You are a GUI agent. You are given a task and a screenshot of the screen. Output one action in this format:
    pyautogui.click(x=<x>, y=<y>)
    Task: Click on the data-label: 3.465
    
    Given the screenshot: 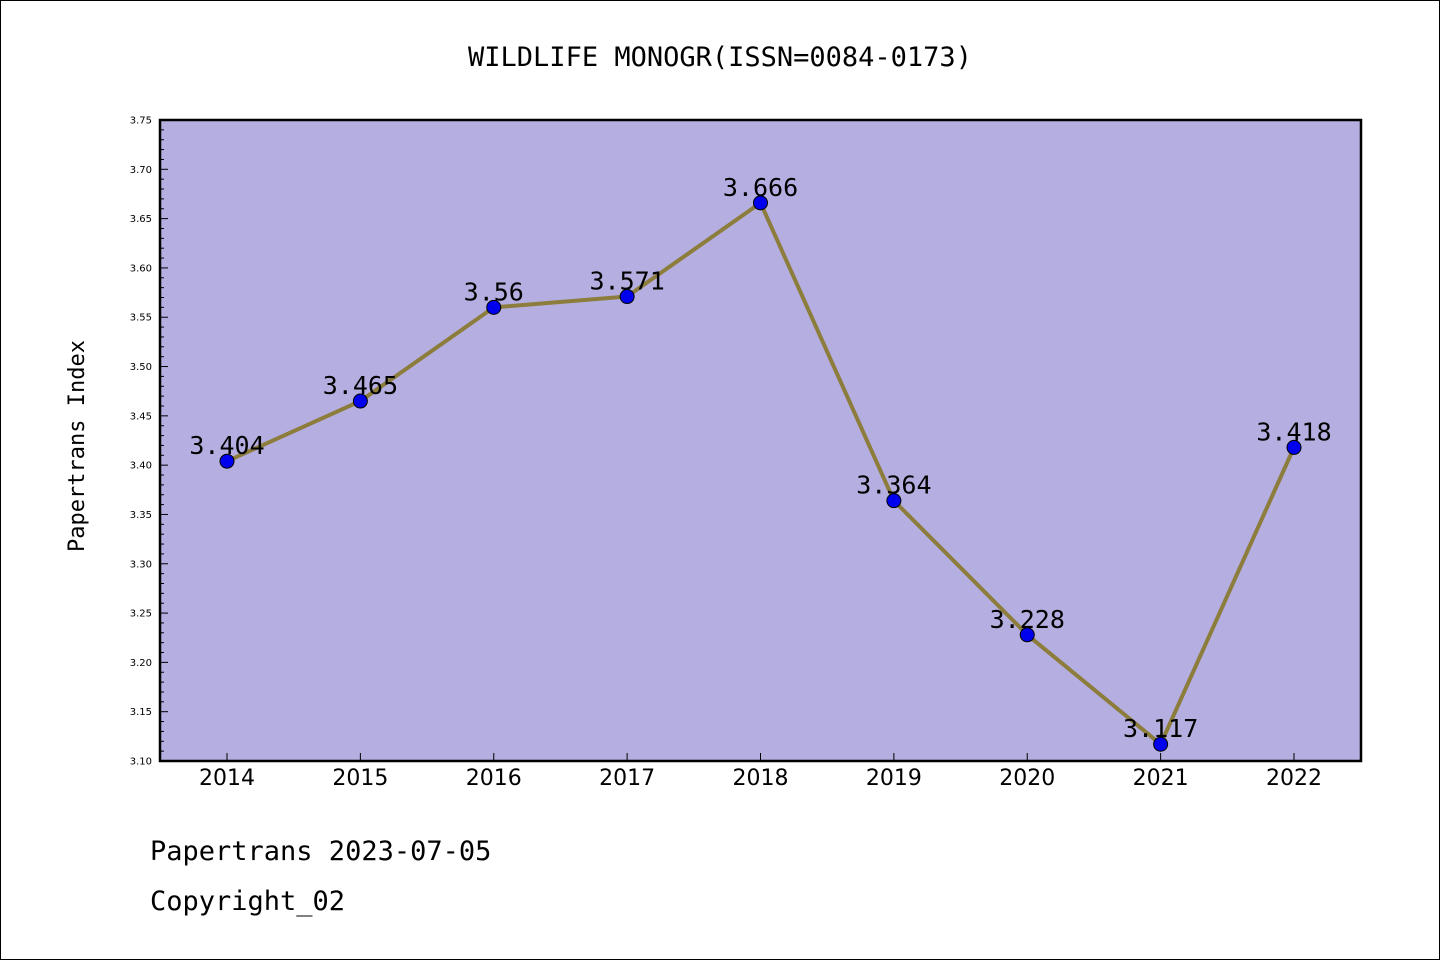 What is the action you would take?
    pyautogui.click(x=360, y=385)
    